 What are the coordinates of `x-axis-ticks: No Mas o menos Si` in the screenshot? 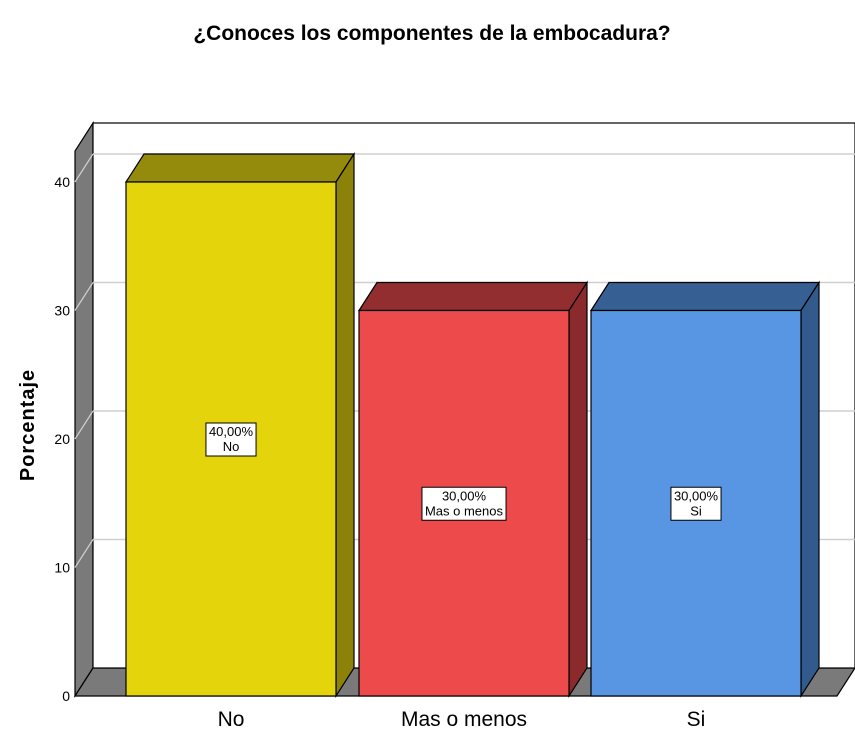 It's located at (462, 719).